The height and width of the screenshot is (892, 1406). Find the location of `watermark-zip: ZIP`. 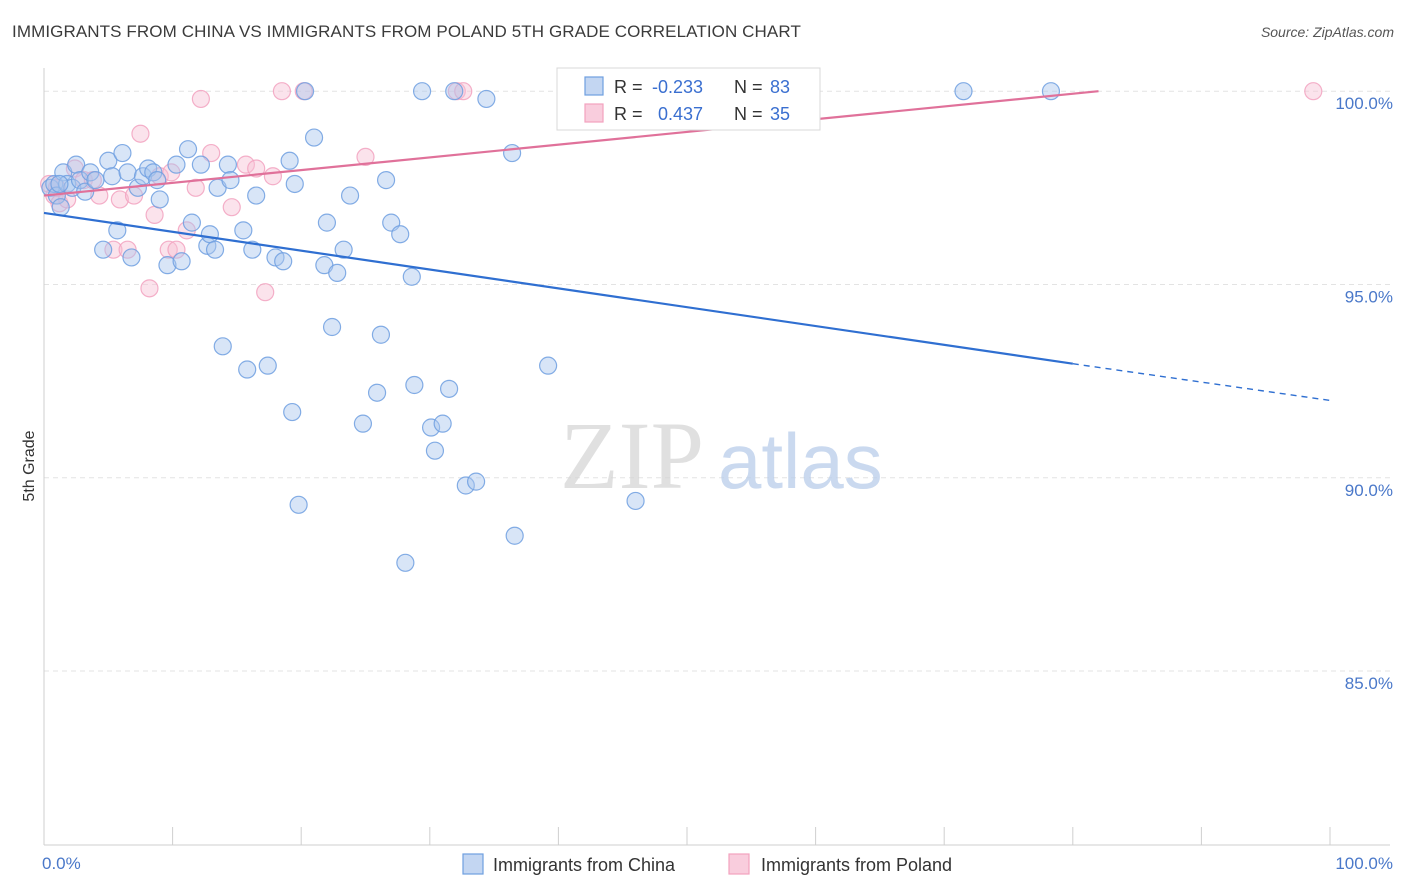

watermark-zip: ZIP is located at coordinates (632, 455).